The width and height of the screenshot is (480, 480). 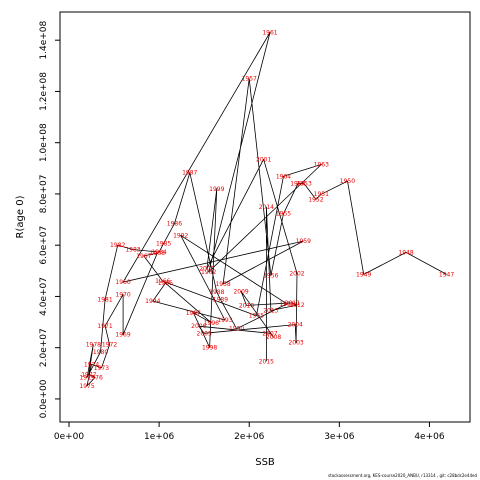 What do you see at coordinates (303, 241) in the screenshot?
I see `year-label: 1959` at bounding box center [303, 241].